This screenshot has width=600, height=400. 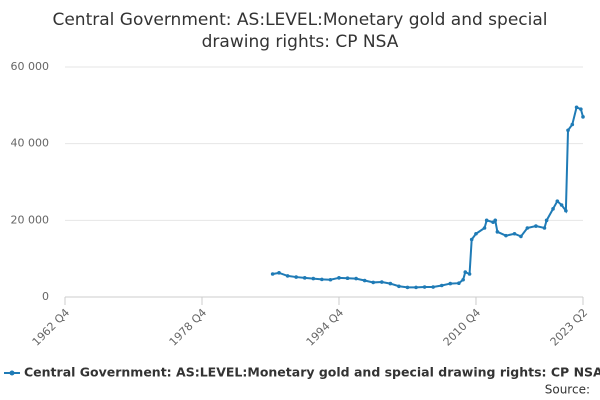 I want to click on x-tick-label: 2010 Q4, so click(x=462, y=327).